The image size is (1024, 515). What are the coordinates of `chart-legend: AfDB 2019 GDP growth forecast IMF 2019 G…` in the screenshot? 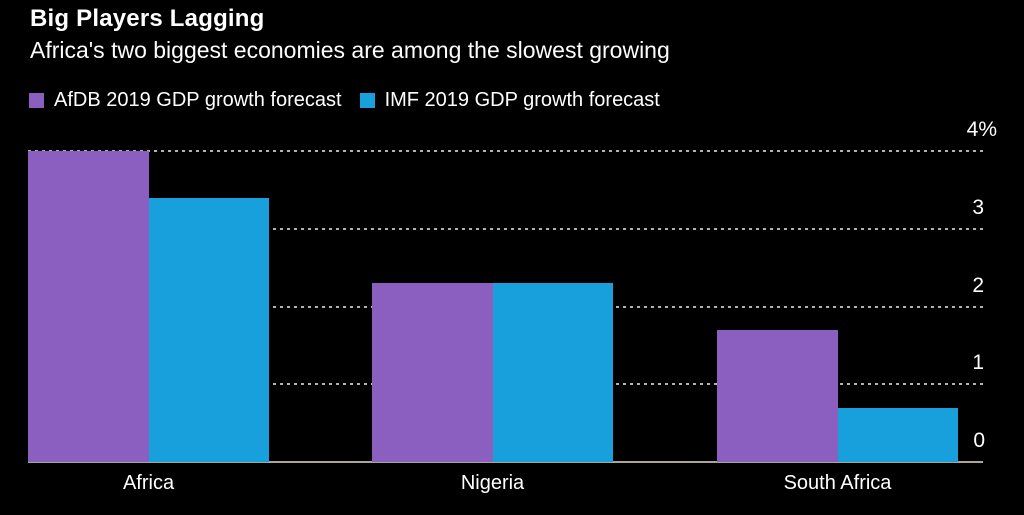 It's located at (344, 100).